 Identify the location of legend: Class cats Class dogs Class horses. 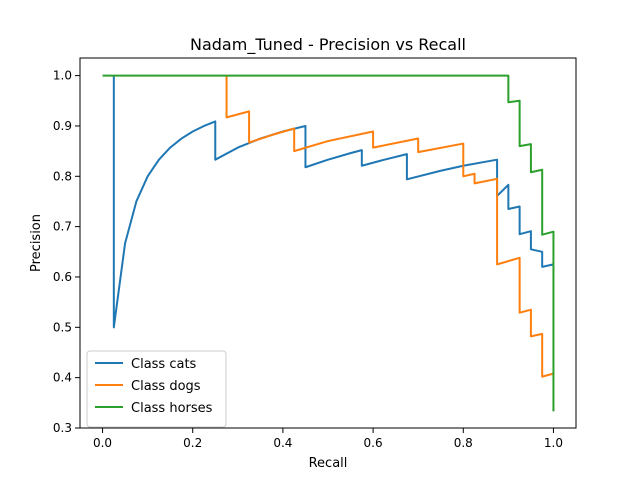
(156, 389).